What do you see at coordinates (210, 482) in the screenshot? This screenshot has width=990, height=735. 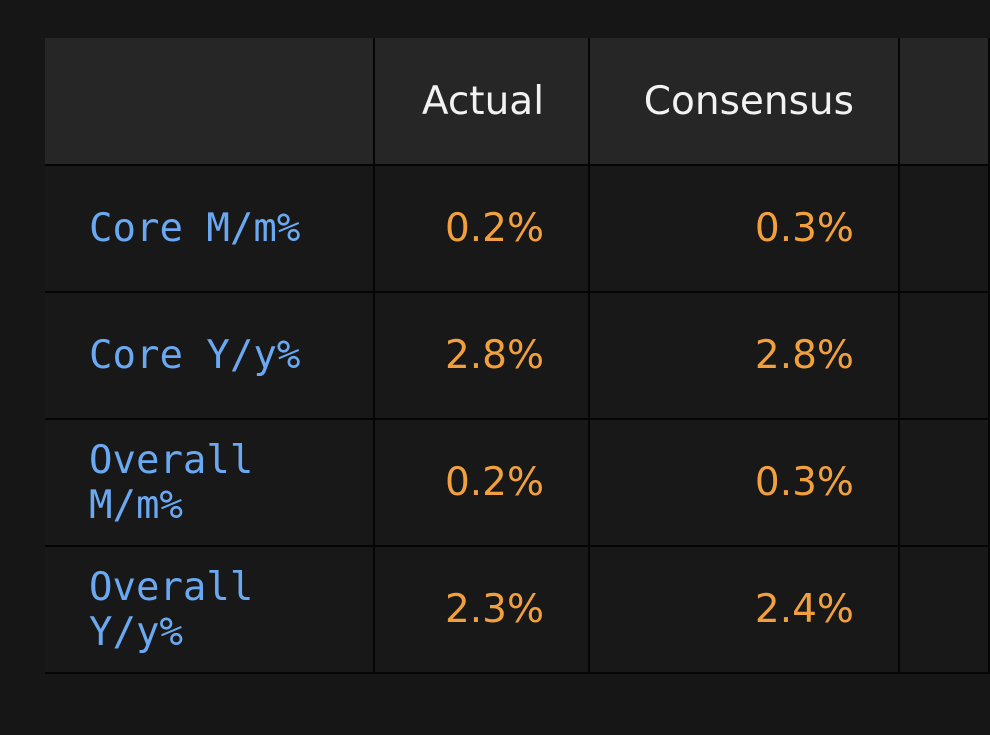 I see `row-label: Overall M/m%` at bounding box center [210, 482].